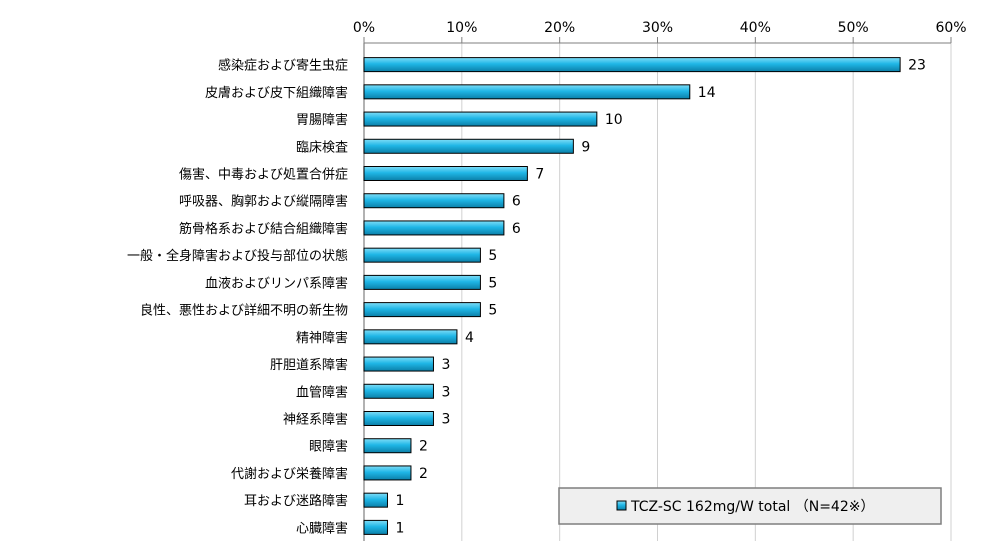 The height and width of the screenshot is (556, 991). I want to click on category-label: 肝胆道系障害, so click(309, 365).